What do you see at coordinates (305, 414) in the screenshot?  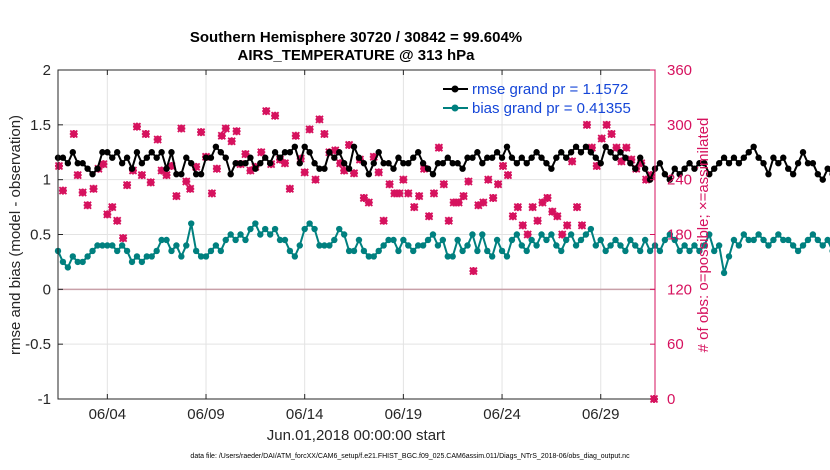 I see `x-tick-label: 06/14` at bounding box center [305, 414].